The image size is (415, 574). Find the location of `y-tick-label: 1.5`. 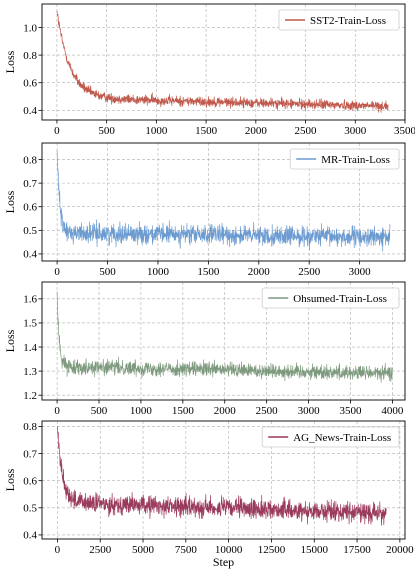

y-tick-label: 1.5 is located at coordinates (30, 324).